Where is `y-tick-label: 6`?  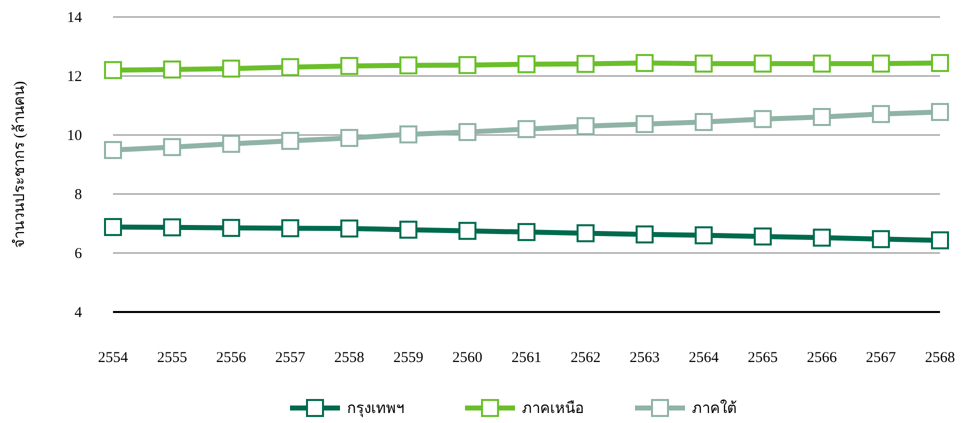 y-tick-label: 6 is located at coordinates (78, 254).